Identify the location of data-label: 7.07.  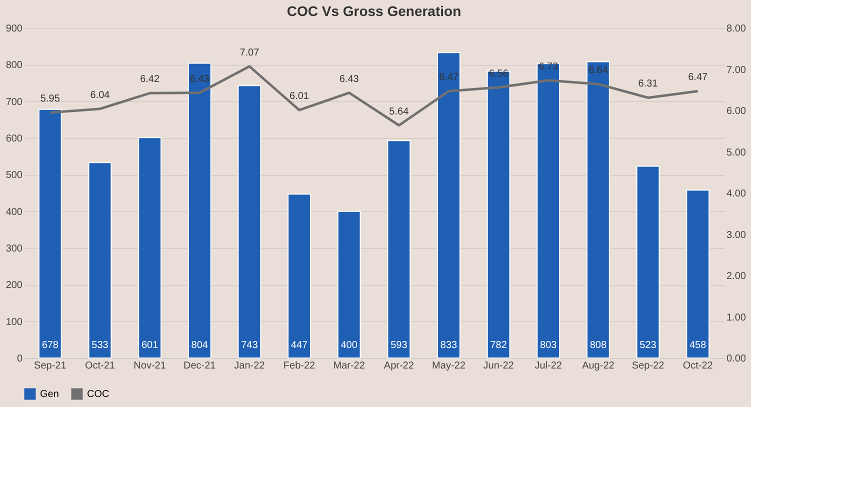
(250, 52).